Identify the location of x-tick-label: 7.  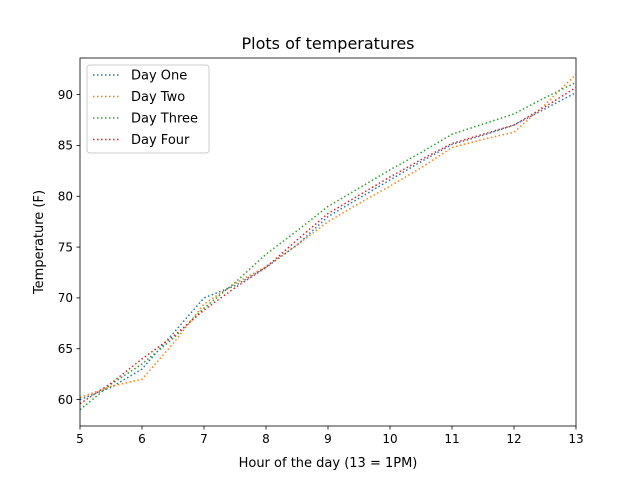
(204, 439).